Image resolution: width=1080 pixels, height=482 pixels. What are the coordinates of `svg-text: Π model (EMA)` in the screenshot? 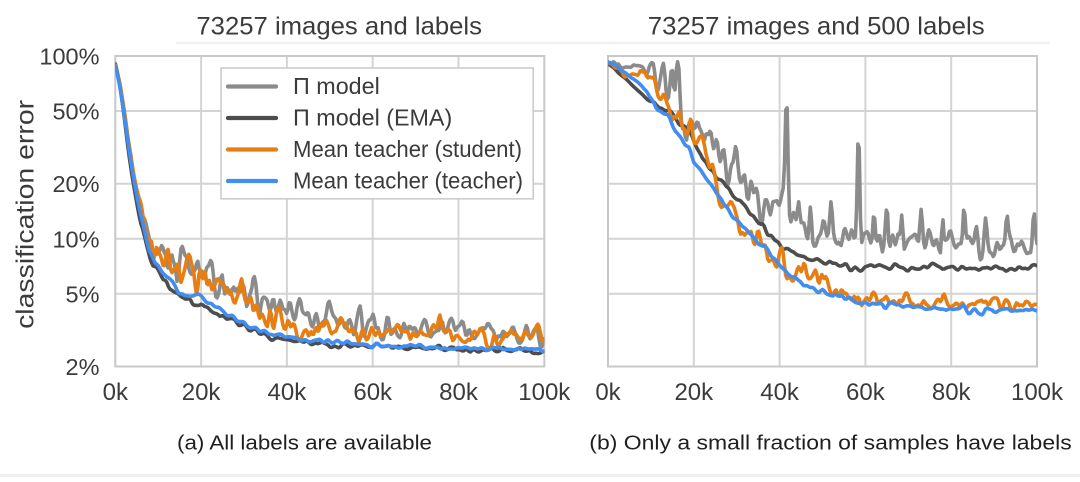 It's located at (372, 118).